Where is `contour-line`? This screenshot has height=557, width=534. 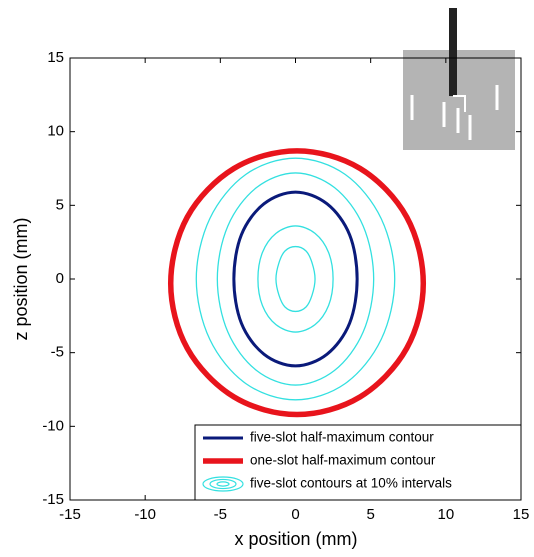 contour-line is located at coordinates (295, 279).